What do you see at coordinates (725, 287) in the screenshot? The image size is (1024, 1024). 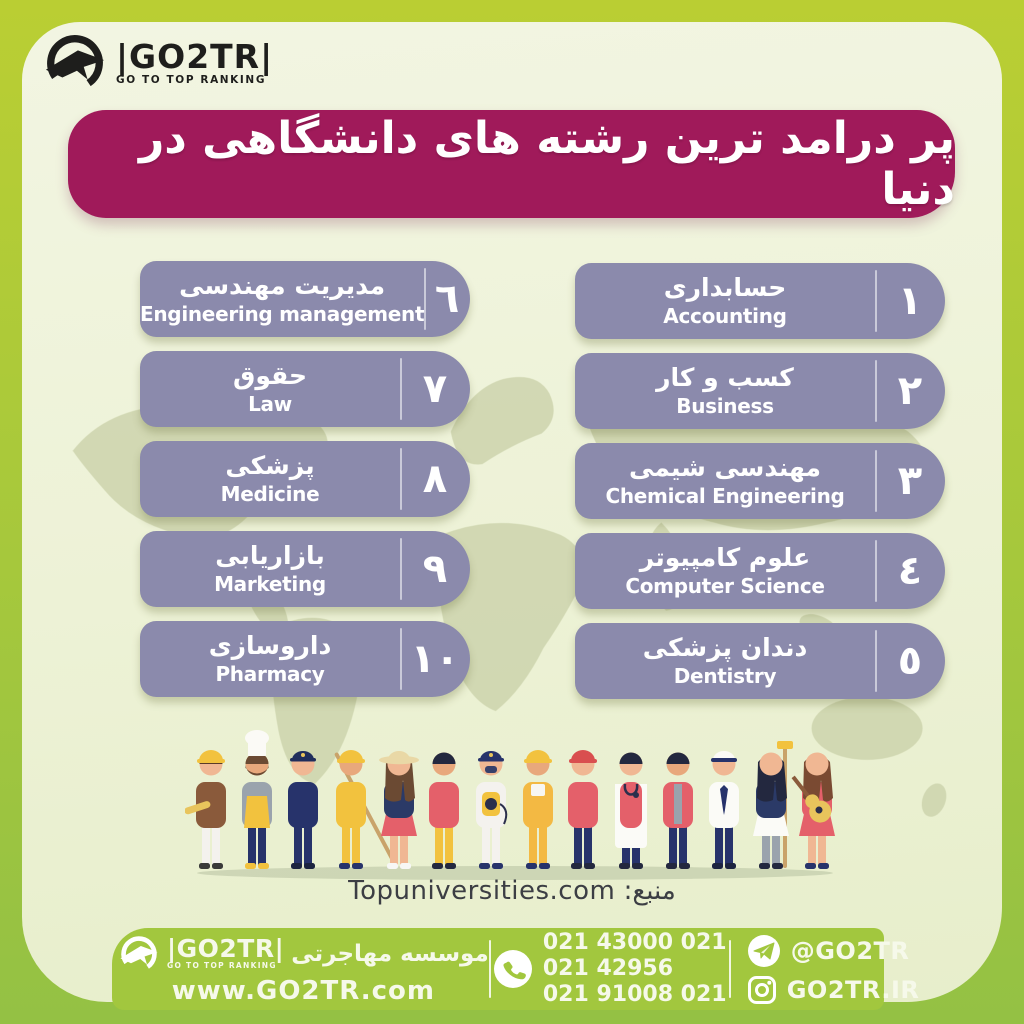 I see `major-label-fa: حسابداری` at bounding box center [725, 287].